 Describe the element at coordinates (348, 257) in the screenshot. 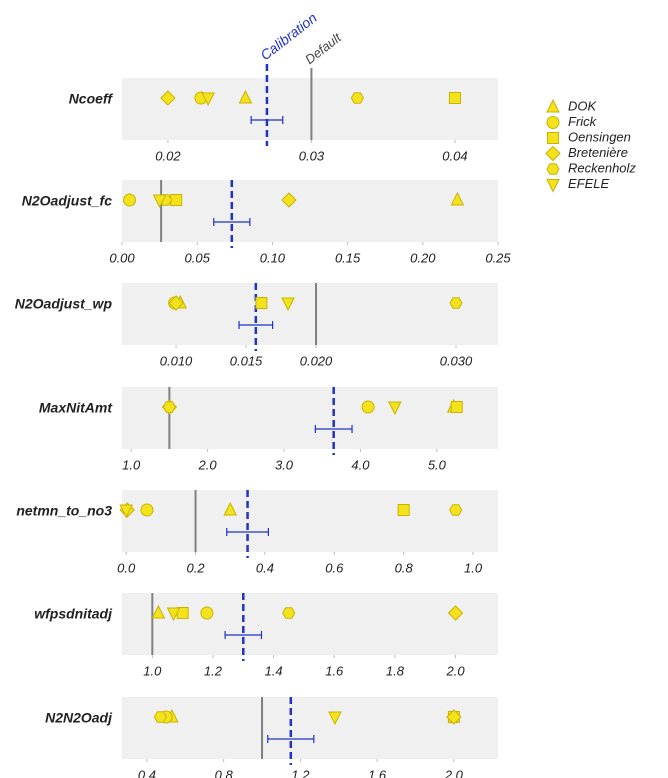

I see `x-tick-label: 0.15` at that location.